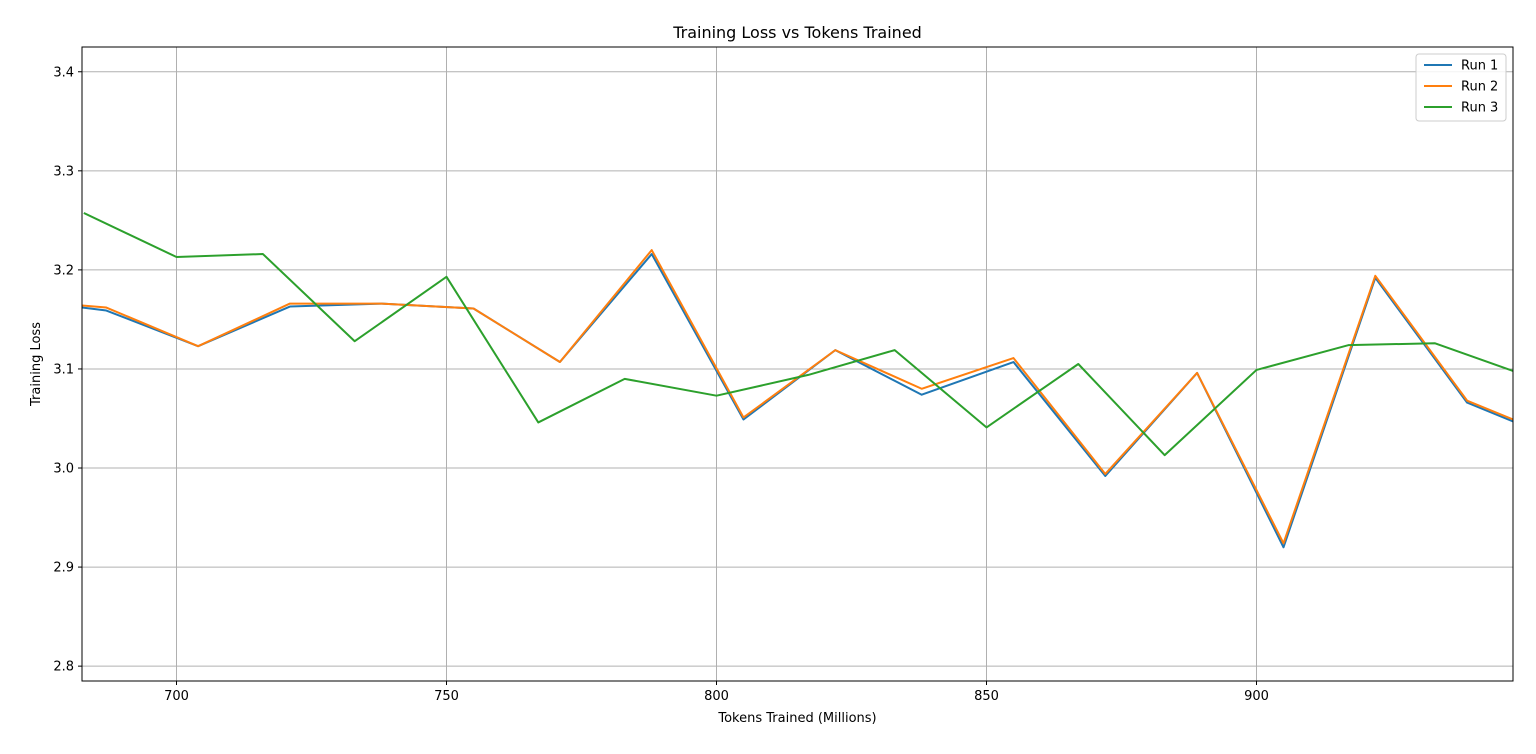 This screenshot has height=754, width=1536. Describe the element at coordinates (36, 364) in the screenshot. I see `y-axis-label: Training Loss` at that location.